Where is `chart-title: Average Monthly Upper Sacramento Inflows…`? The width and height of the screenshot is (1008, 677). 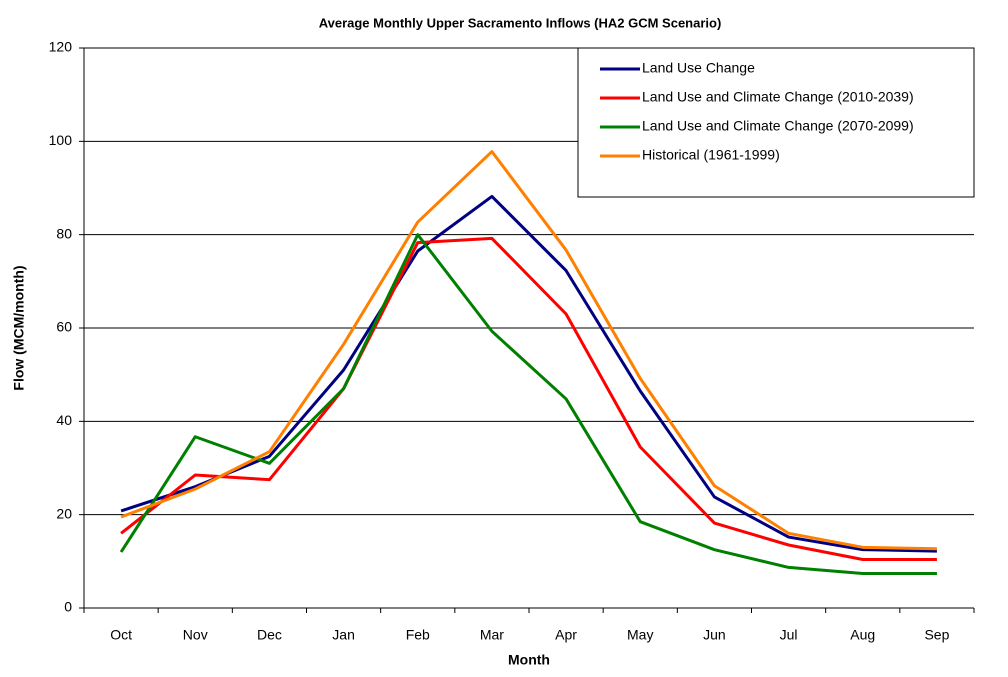
chart-title: Average Monthly Upper Sacramento Inflows… is located at coordinates (520, 22).